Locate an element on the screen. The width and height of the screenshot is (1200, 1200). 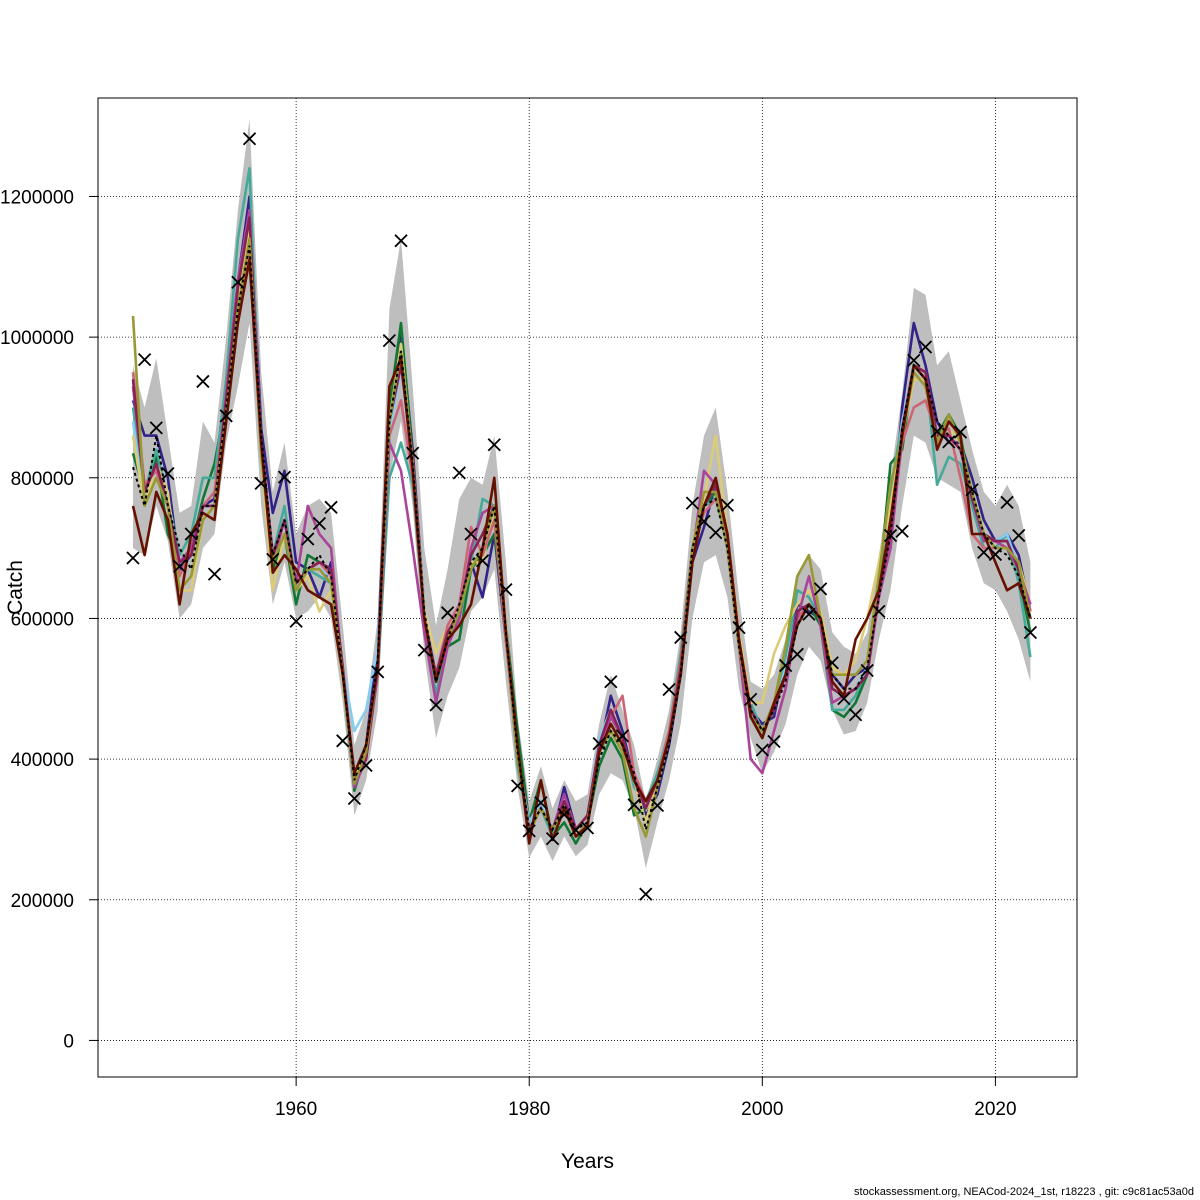
y-tick-label: 400000 is located at coordinates (42, 760).